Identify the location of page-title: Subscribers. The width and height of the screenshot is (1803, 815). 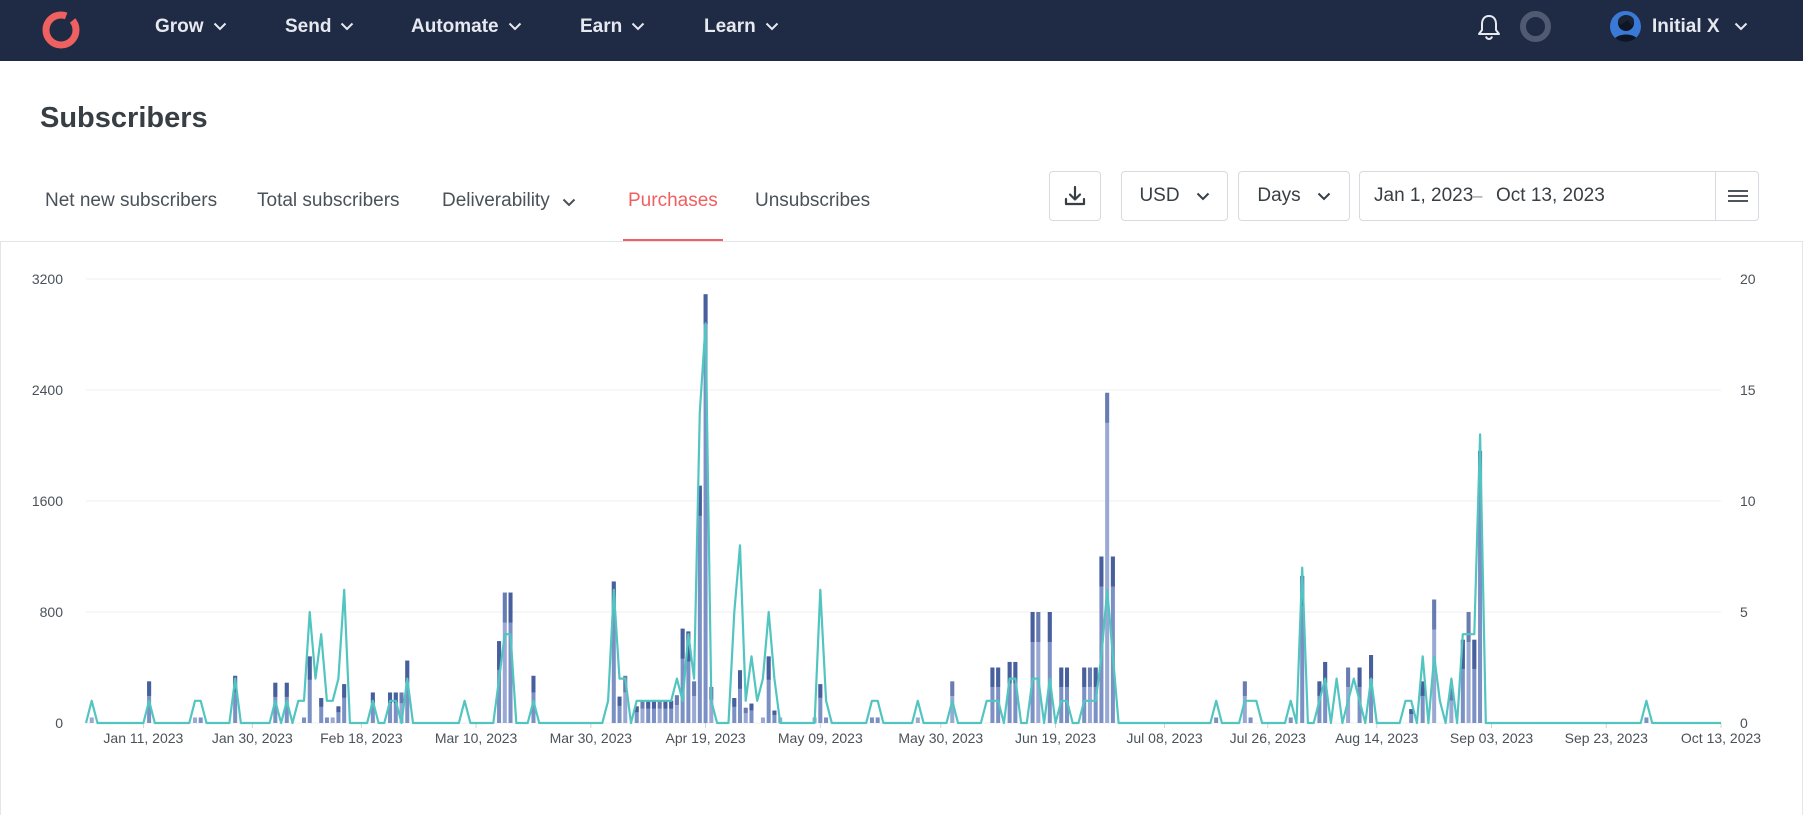
(124, 118).